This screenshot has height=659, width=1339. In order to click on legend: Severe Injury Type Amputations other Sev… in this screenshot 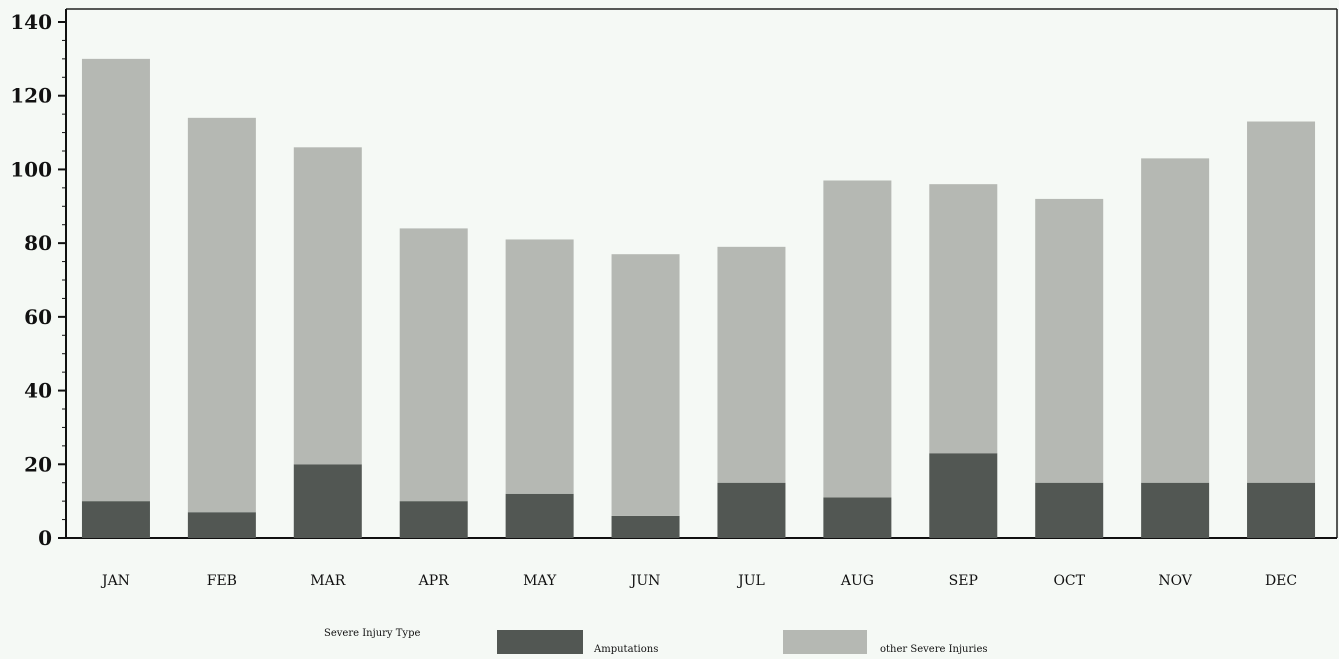, I will do `click(656, 641)`.